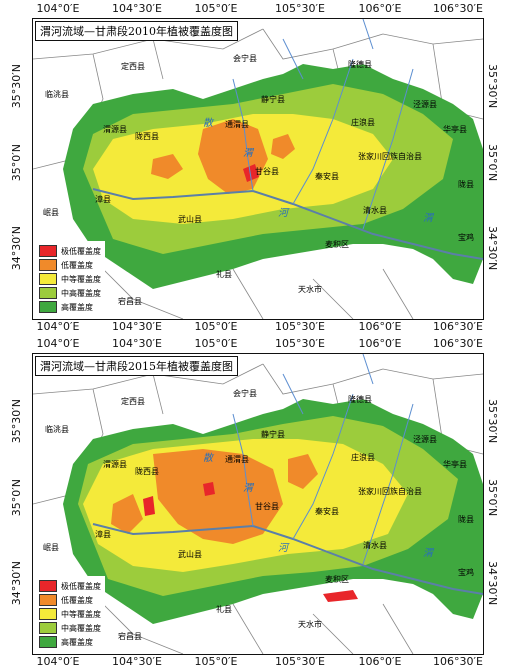 The image size is (507, 670). What do you see at coordinates (466, 184) in the screenshot?
I see `place-label-long: 陇县` at bounding box center [466, 184].